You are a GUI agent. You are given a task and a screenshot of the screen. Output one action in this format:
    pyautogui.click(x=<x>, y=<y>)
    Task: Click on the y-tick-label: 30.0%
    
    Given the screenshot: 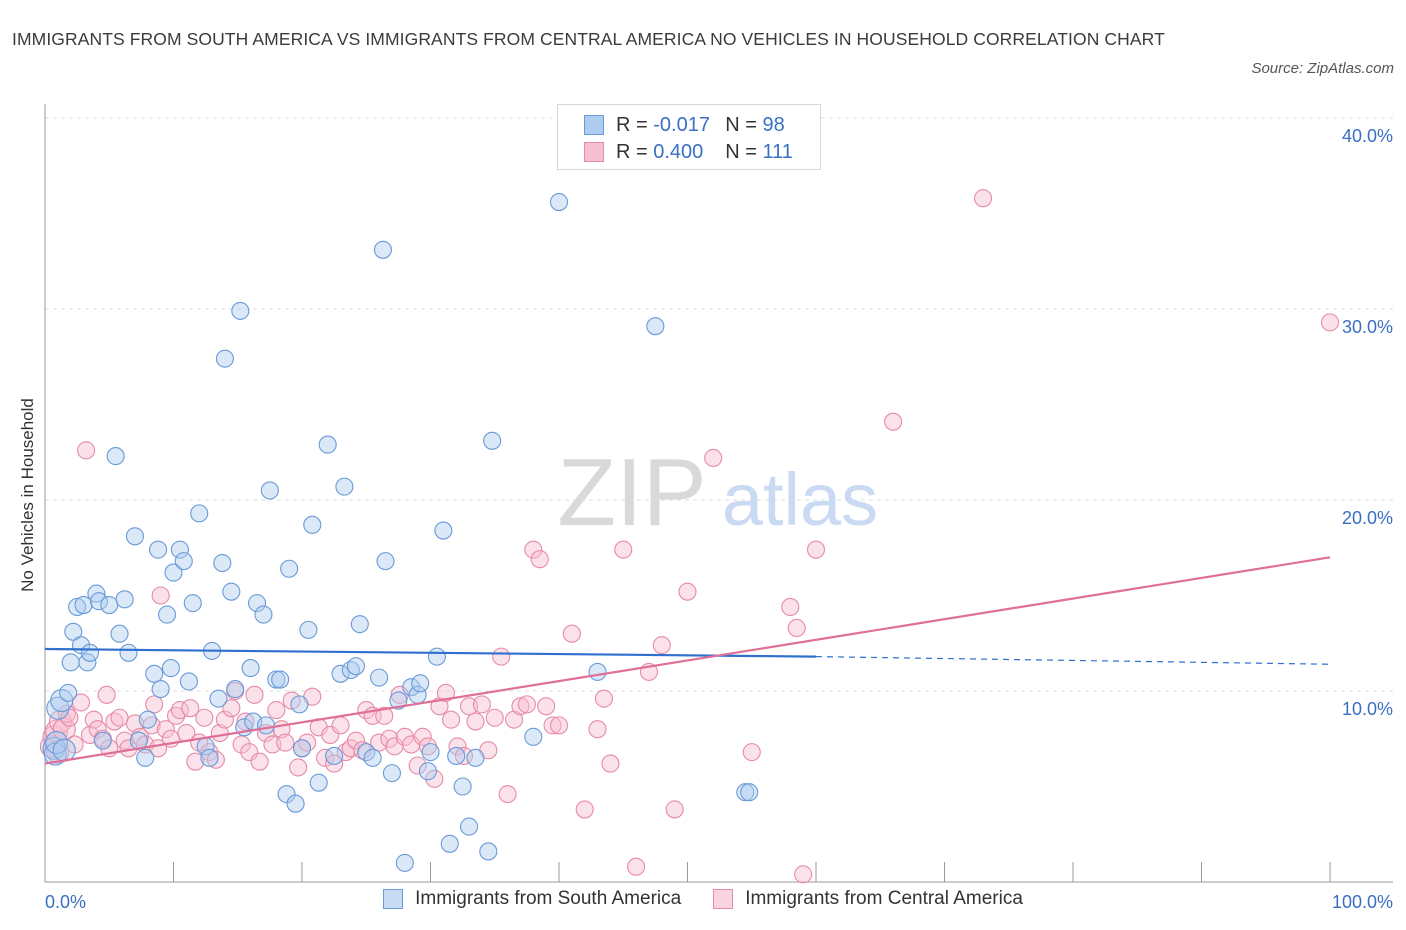 What is the action you would take?
    pyautogui.click(x=1367, y=327)
    